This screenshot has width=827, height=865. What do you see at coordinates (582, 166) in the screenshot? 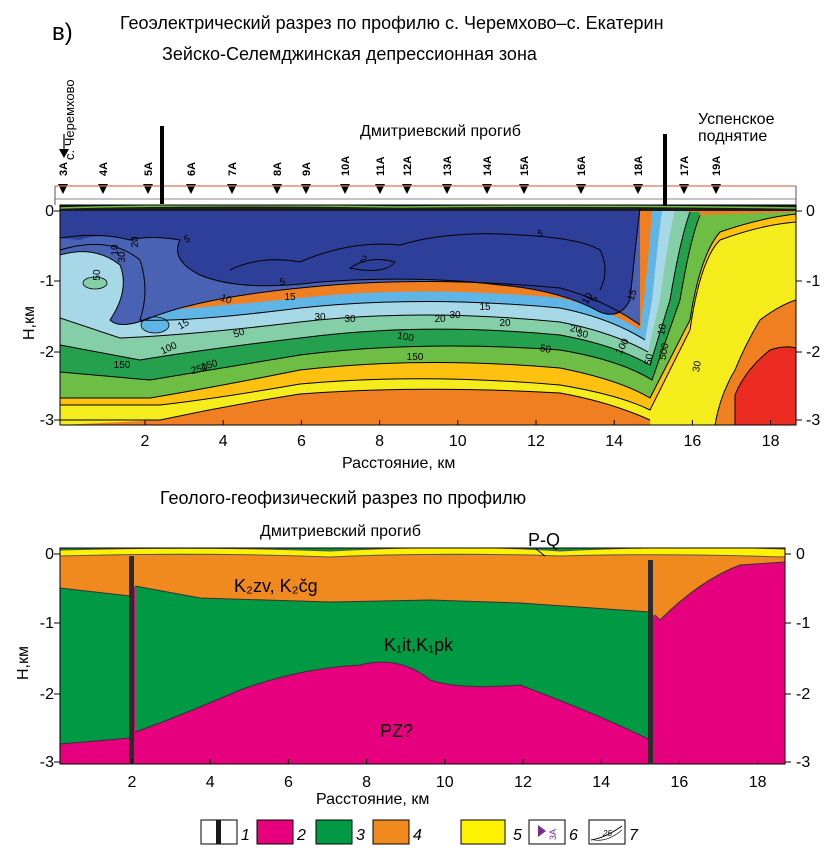
I see `station-label: 16А` at bounding box center [582, 166].